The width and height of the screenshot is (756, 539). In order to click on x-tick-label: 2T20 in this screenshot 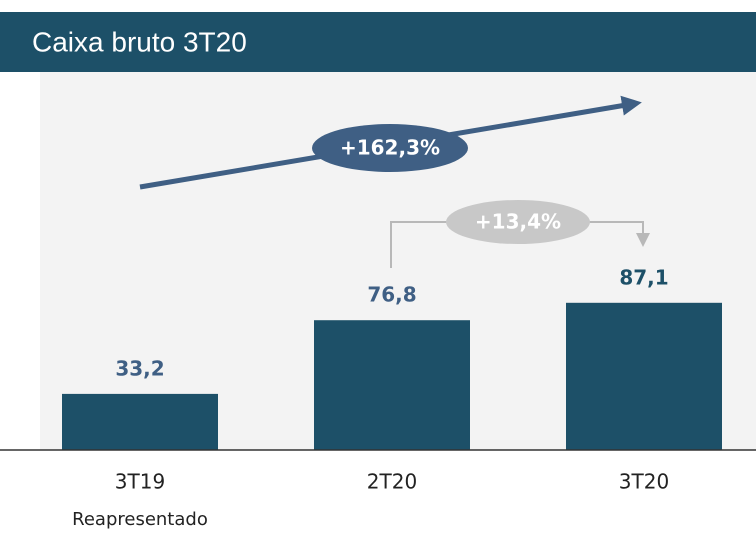, I will do `click(392, 482)`.